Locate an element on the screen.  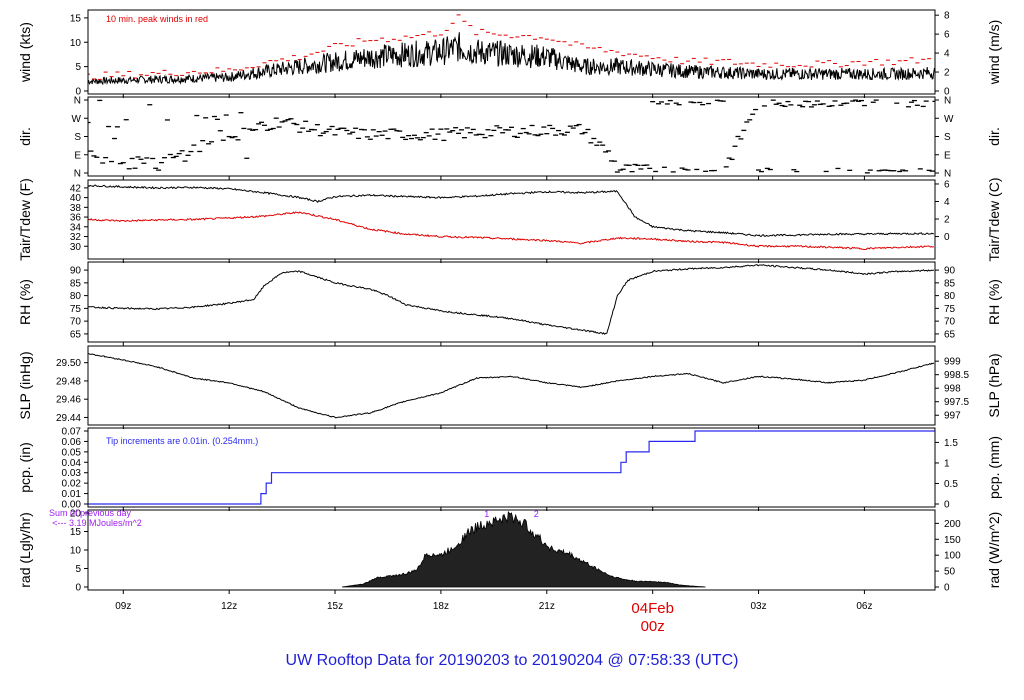
slp-right-label: SLP (hPa) is located at coordinates (994, 385).